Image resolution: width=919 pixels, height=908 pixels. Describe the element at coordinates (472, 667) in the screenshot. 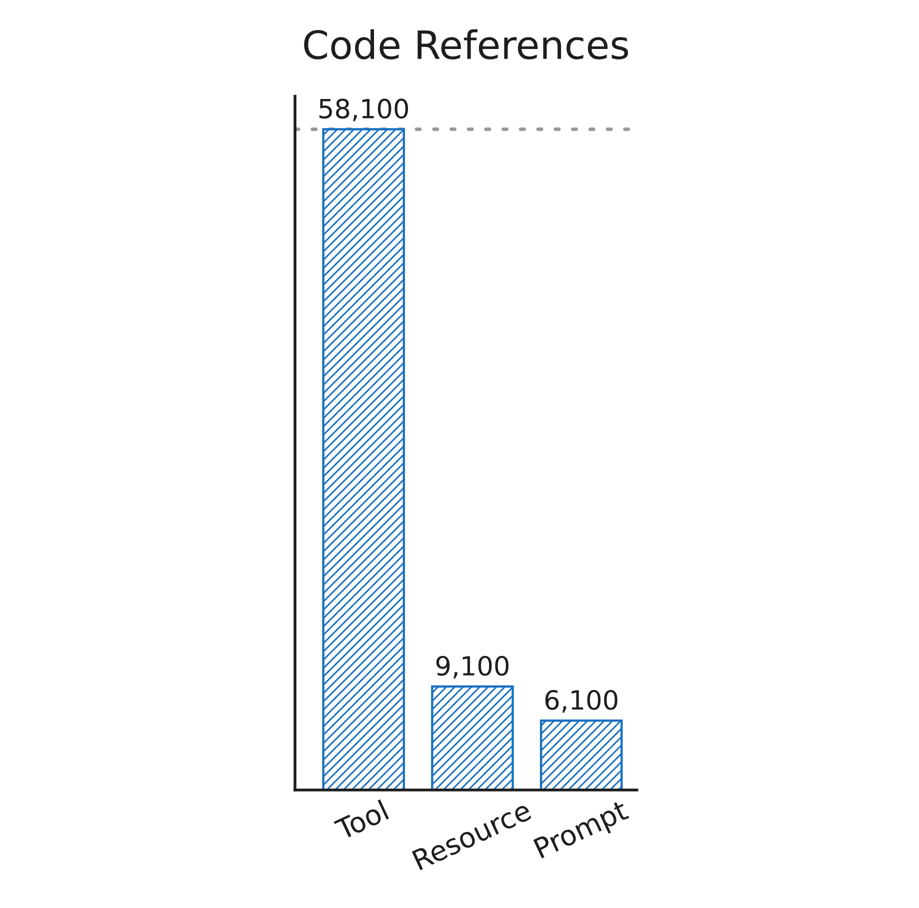

I see `data-label: 9,100` at that location.